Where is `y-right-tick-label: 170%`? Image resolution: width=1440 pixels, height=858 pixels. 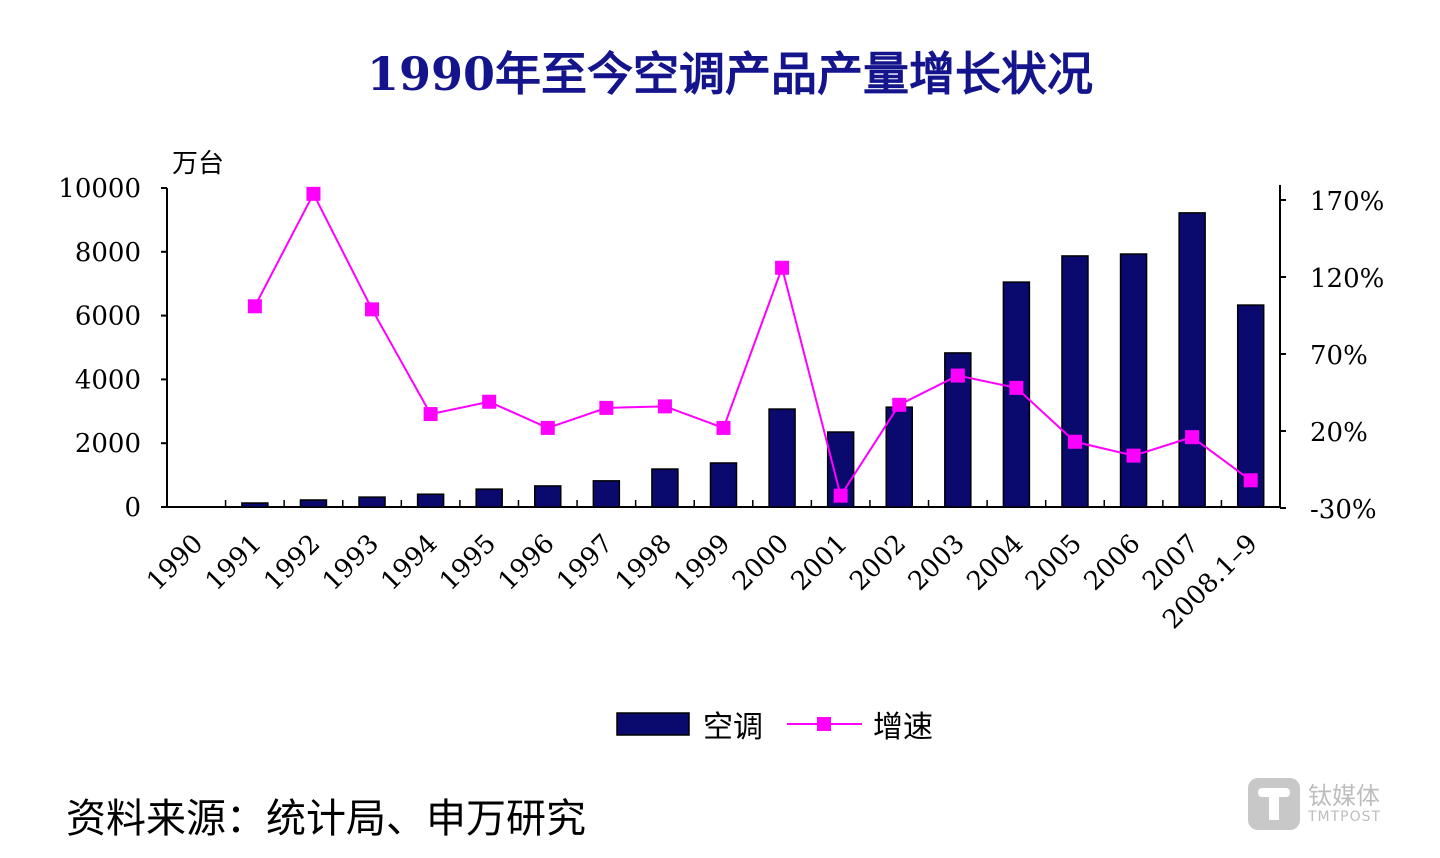 y-right-tick-label: 170% is located at coordinates (1347, 202).